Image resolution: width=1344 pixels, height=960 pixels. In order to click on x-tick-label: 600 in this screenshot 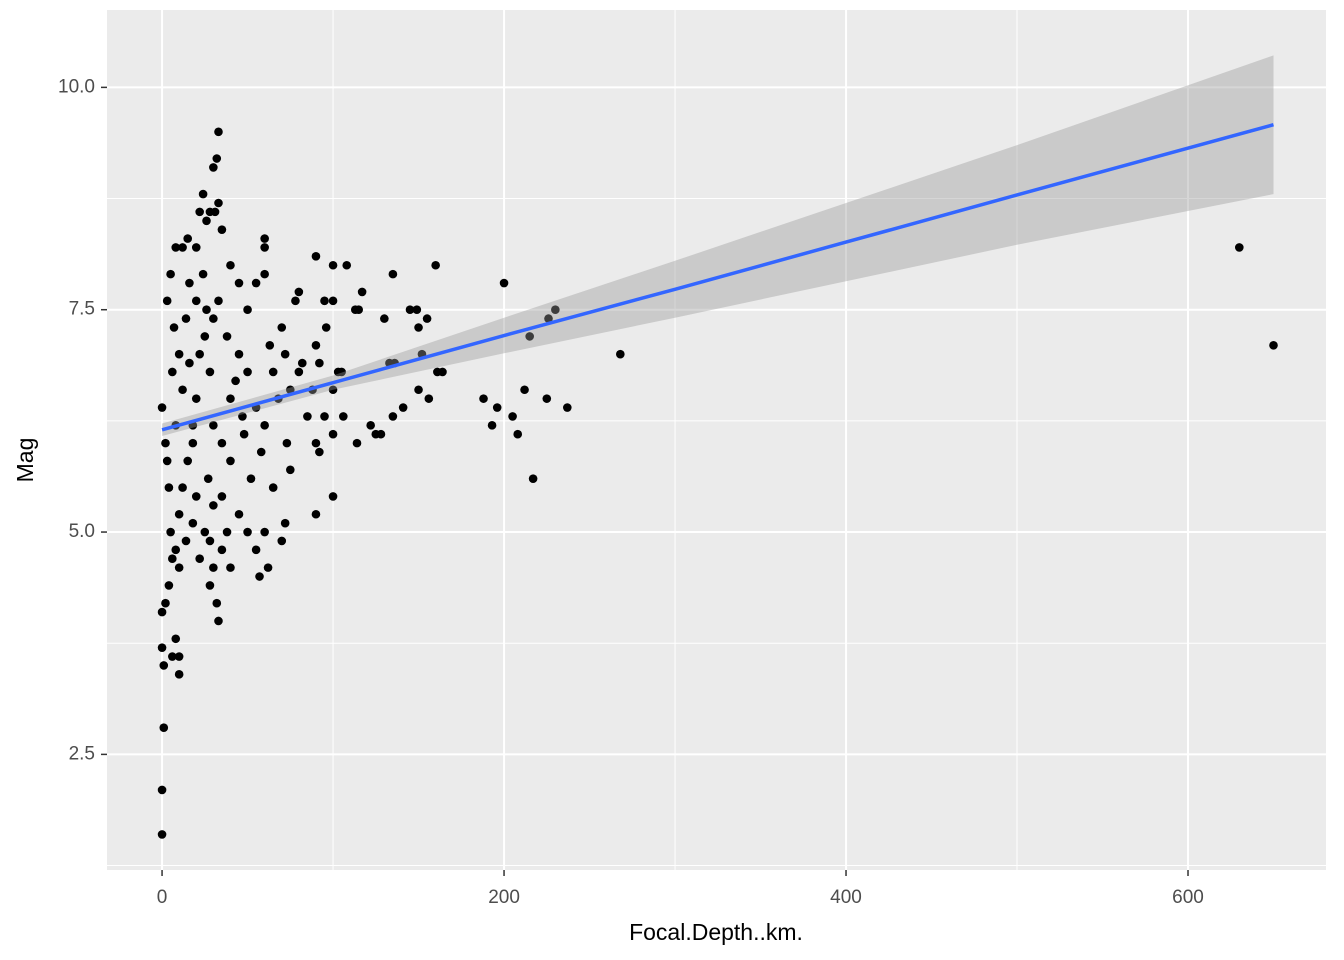, I will do `click(1188, 897)`.